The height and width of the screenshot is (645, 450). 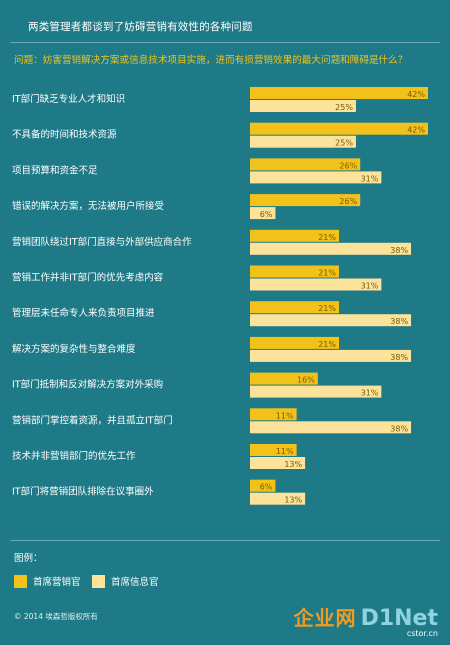 I want to click on category-label: 营销工作并非IT部门的优先考虑内容, so click(x=88, y=278).